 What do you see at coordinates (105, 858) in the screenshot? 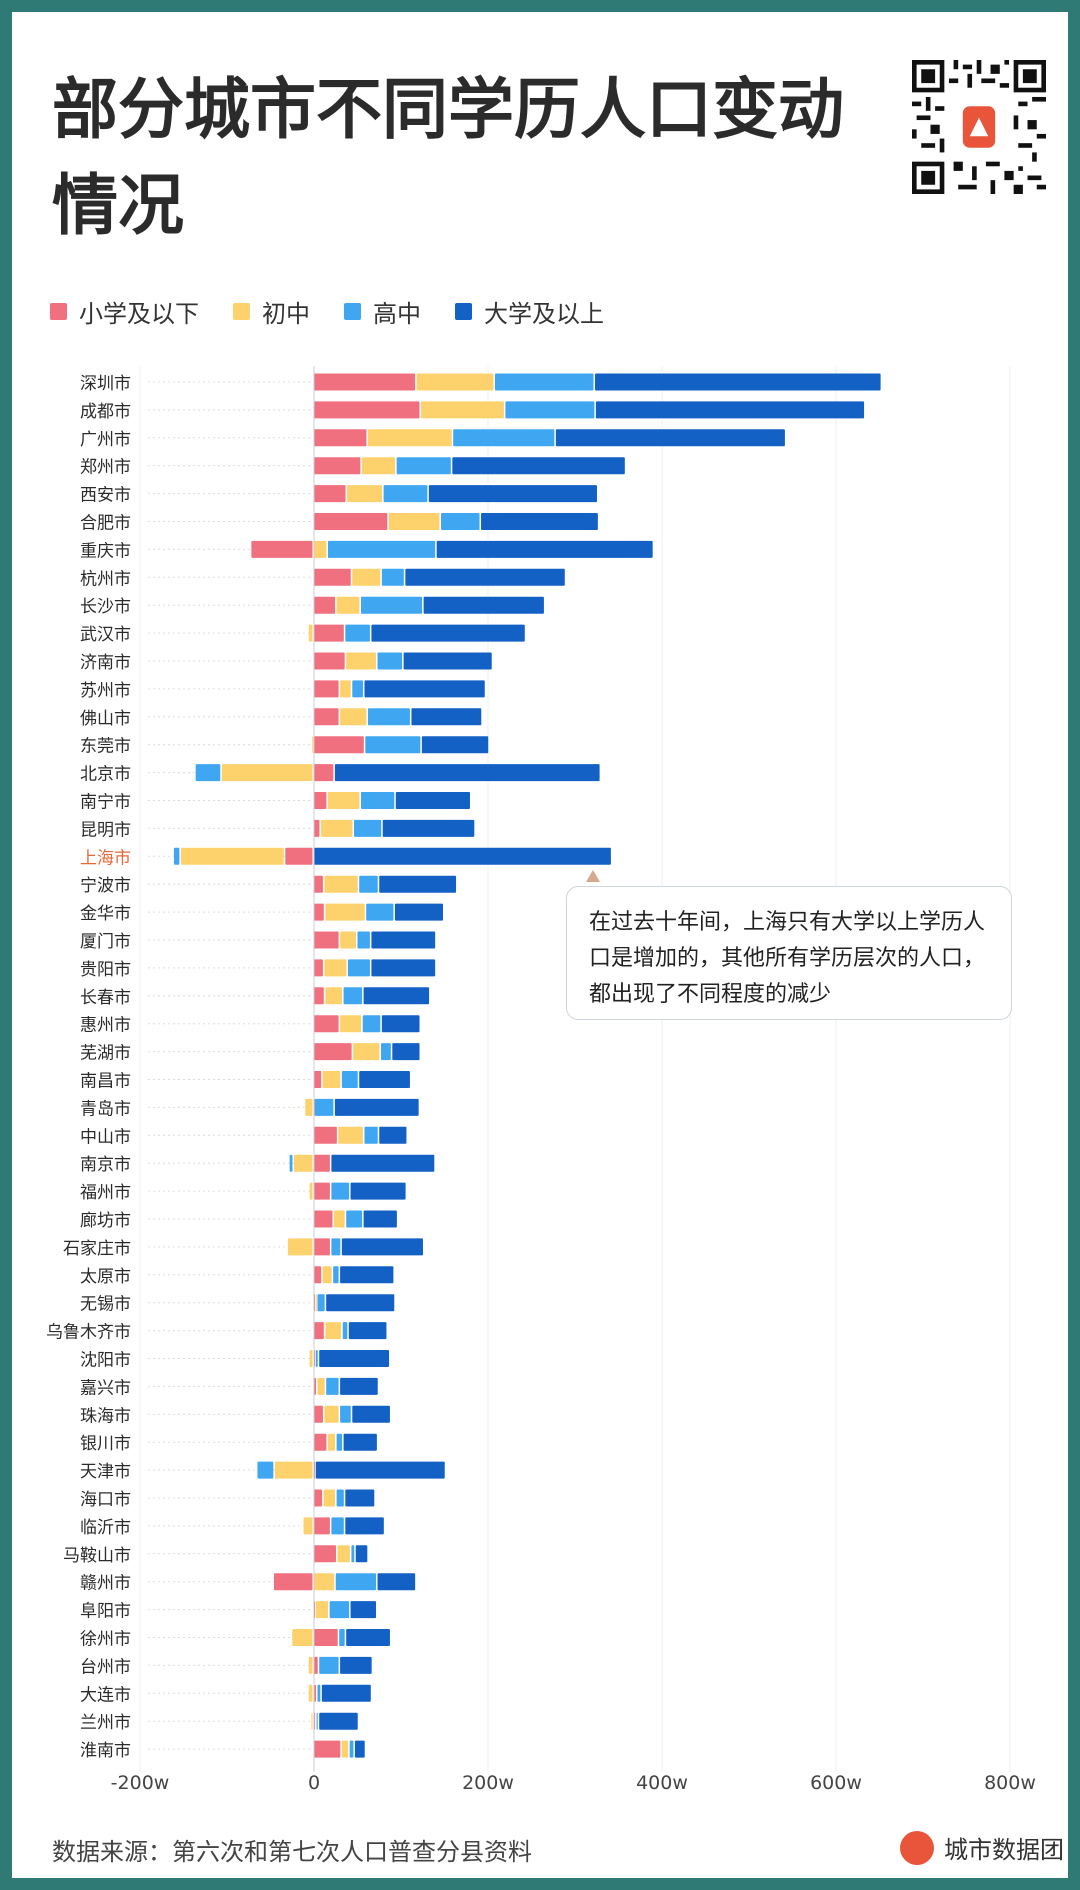
I see `category-label: 上海市` at bounding box center [105, 858].